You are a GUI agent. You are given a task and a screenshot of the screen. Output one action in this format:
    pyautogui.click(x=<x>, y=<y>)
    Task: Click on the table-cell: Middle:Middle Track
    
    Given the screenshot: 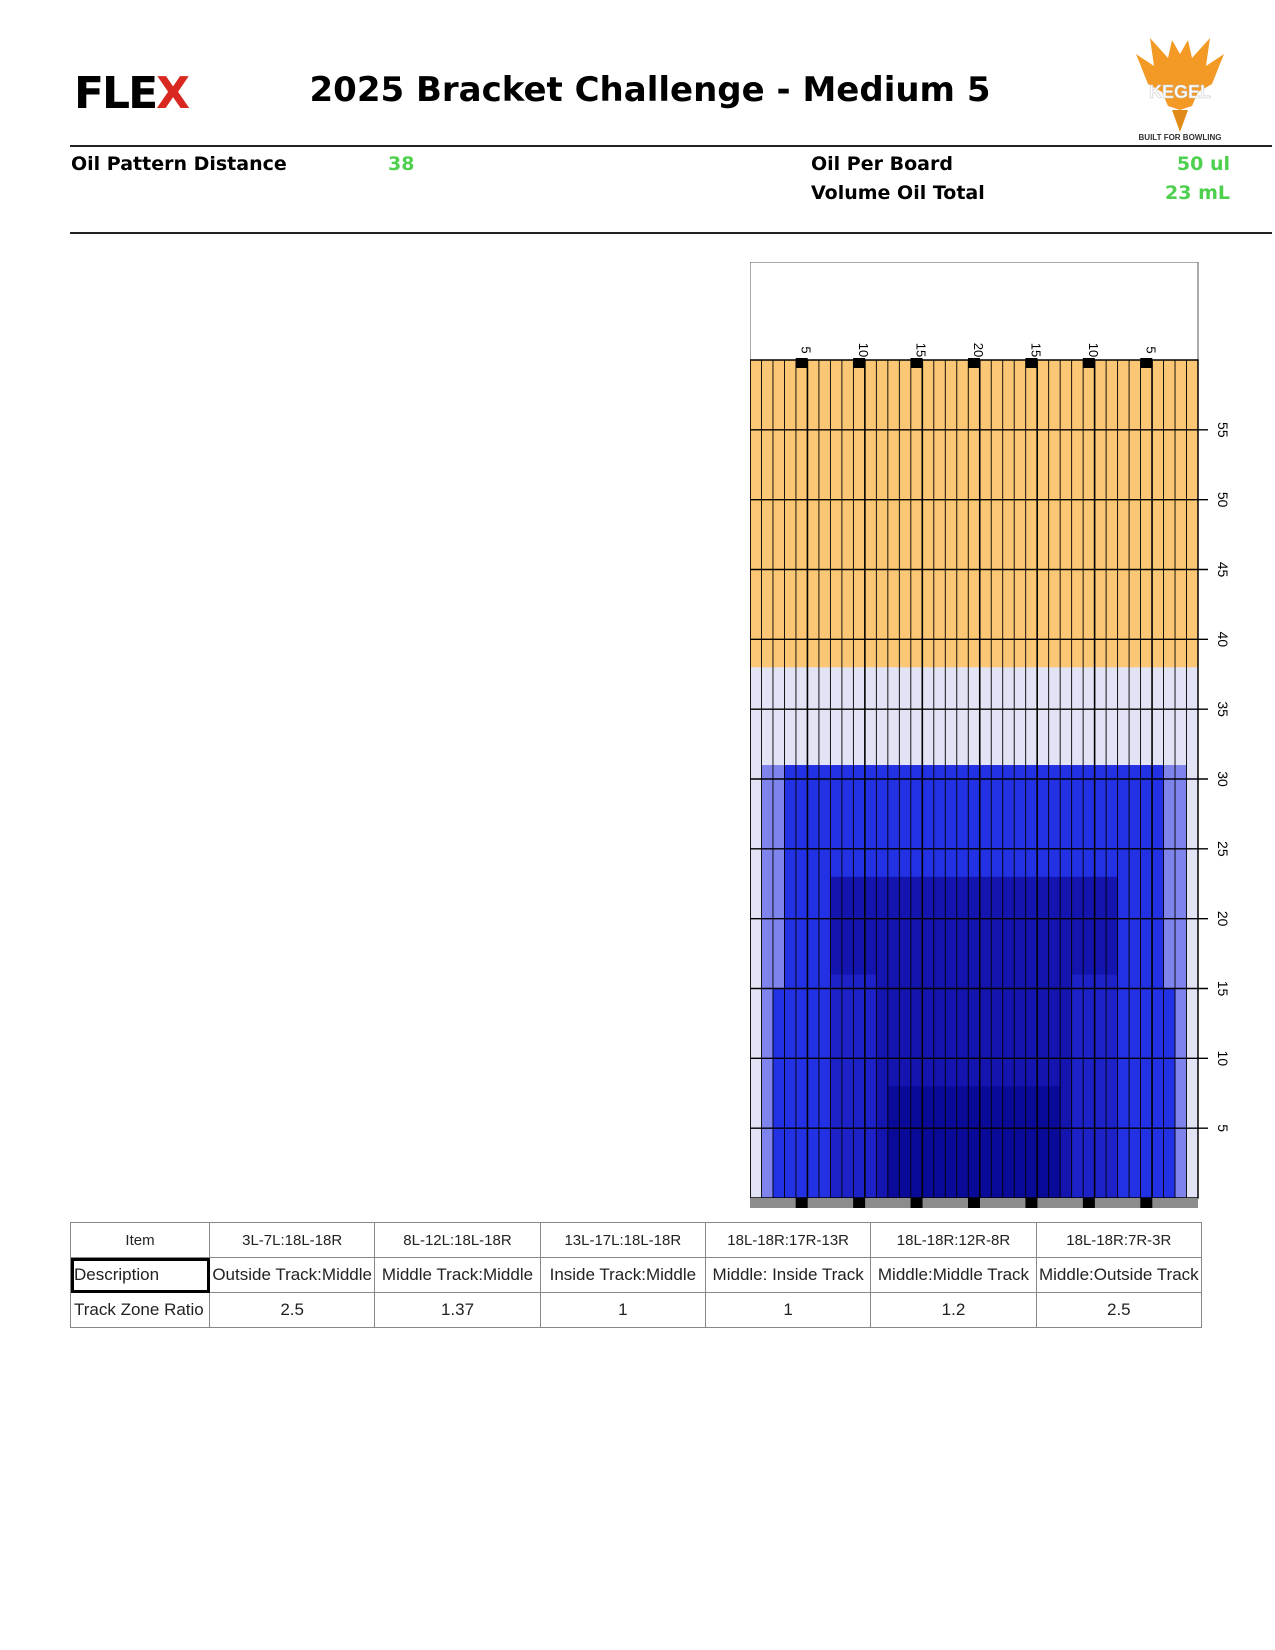 What is the action you would take?
    pyautogui.click(x=953, y=1275)
    